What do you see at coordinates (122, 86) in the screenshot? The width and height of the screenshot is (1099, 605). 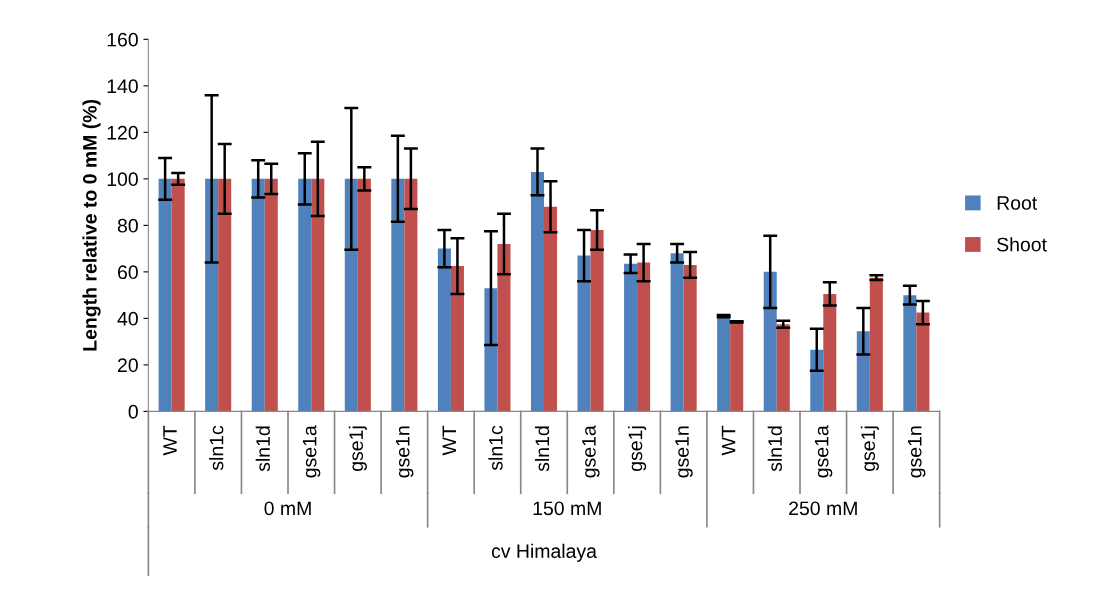 I see `y-tick-label: 140` at bounding box center [122, 86].